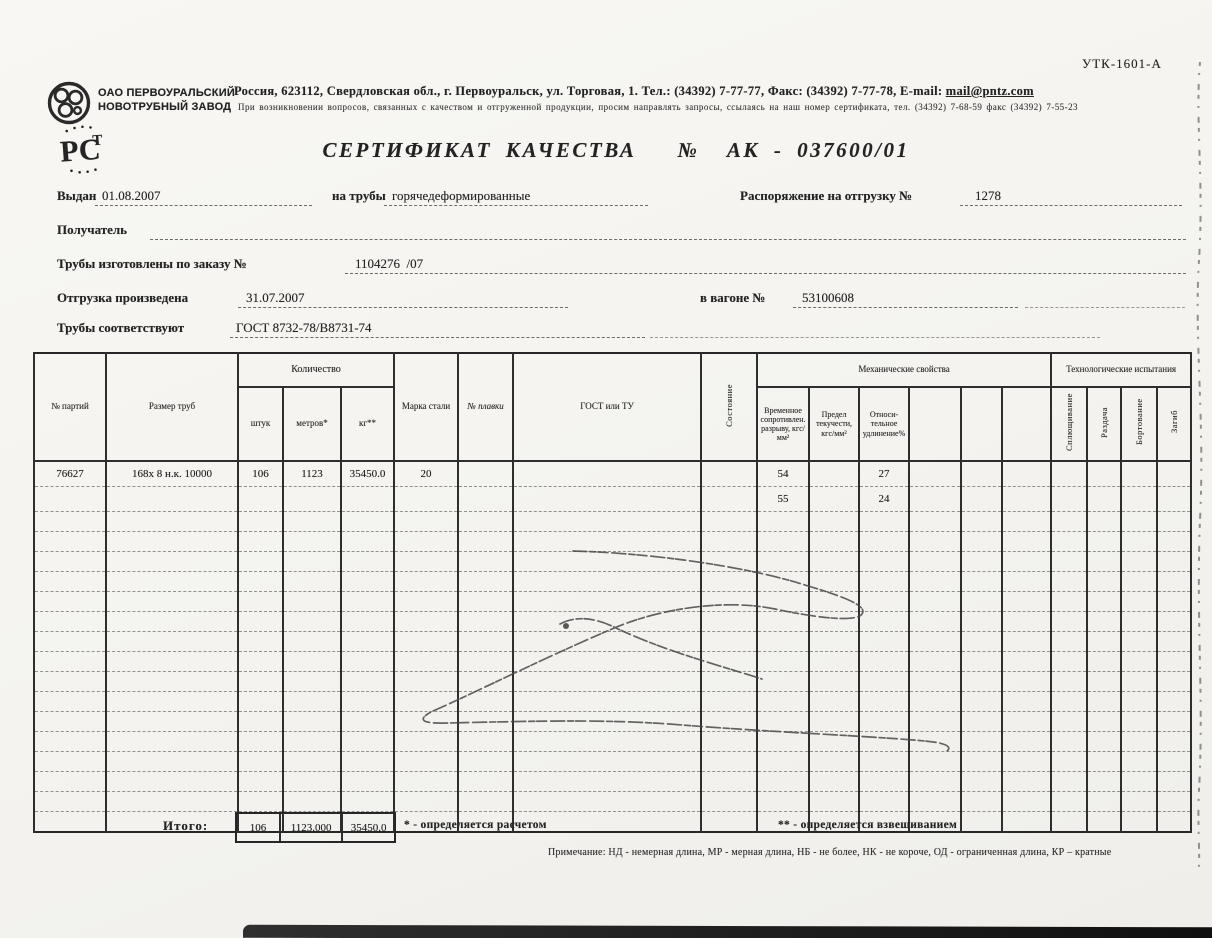 This screenshot has height=938, width=1212. I want to click on wagon-label: в вагоне №, so click(733, 297).